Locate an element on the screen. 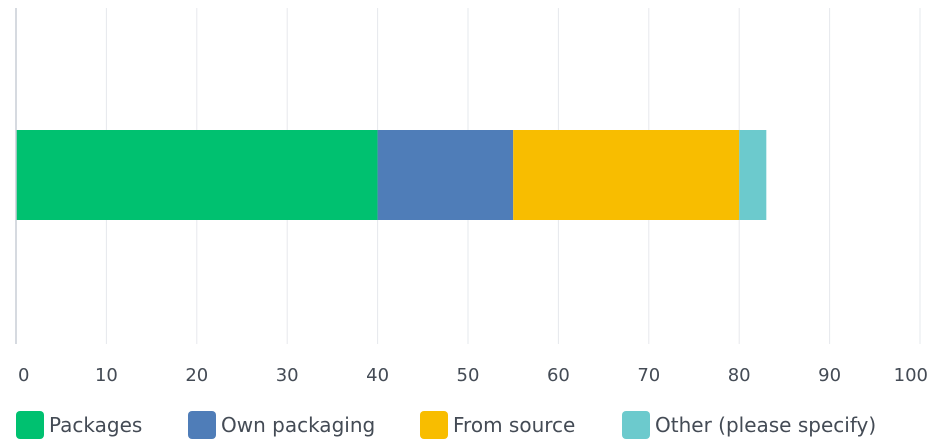 The width and height of the screenshot is (932, 441). legend-item-from-source: From source is located at coordinates (497, 425).